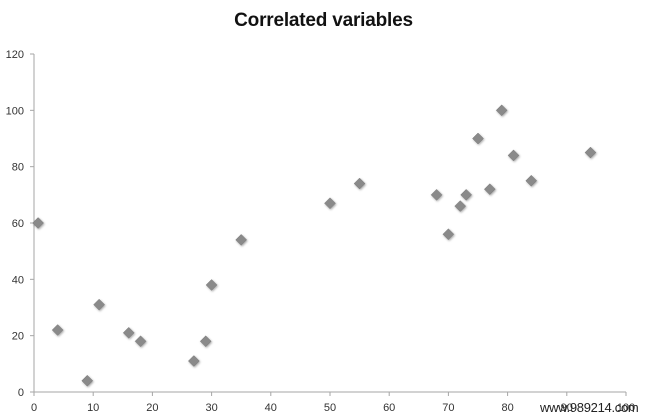 The image size is (647, 419). What do you see at coordinates (589, 407) in the screenshot?
I see `watermark: www.989214.com` at bounding box center [589, 407].